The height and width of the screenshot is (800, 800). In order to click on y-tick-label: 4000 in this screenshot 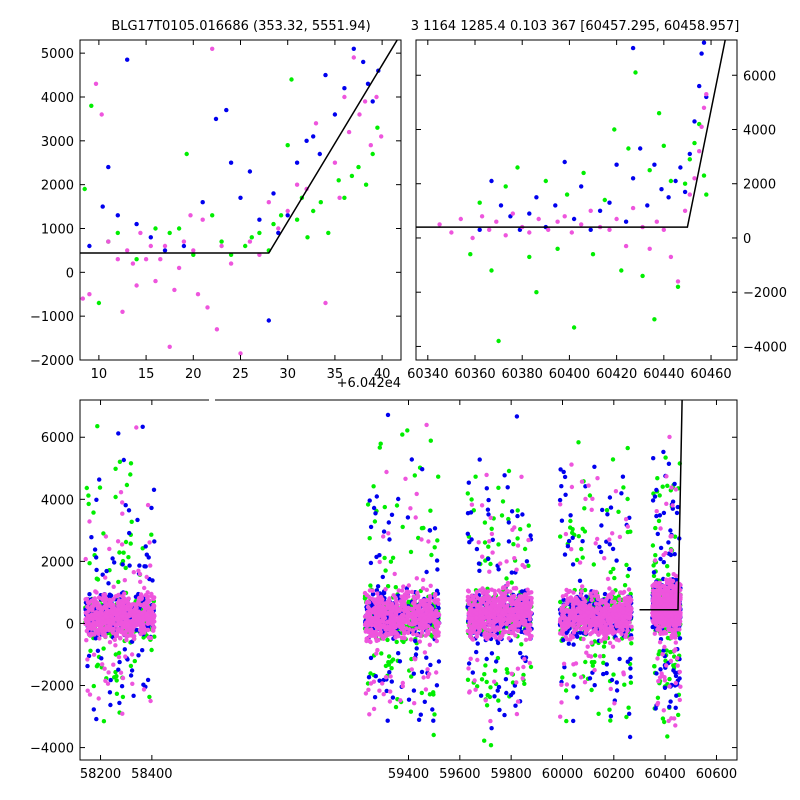, I will do `click(57, 98)`.